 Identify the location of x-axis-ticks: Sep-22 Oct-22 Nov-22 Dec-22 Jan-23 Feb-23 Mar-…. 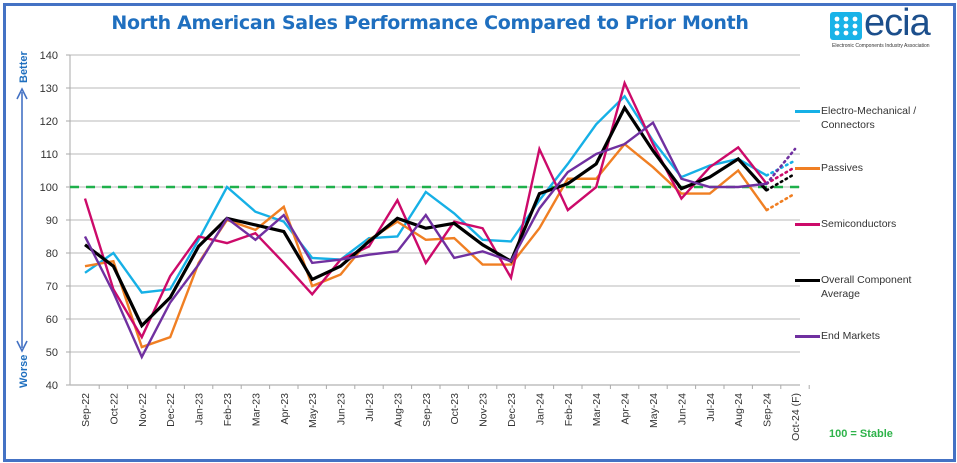
(440, 412).